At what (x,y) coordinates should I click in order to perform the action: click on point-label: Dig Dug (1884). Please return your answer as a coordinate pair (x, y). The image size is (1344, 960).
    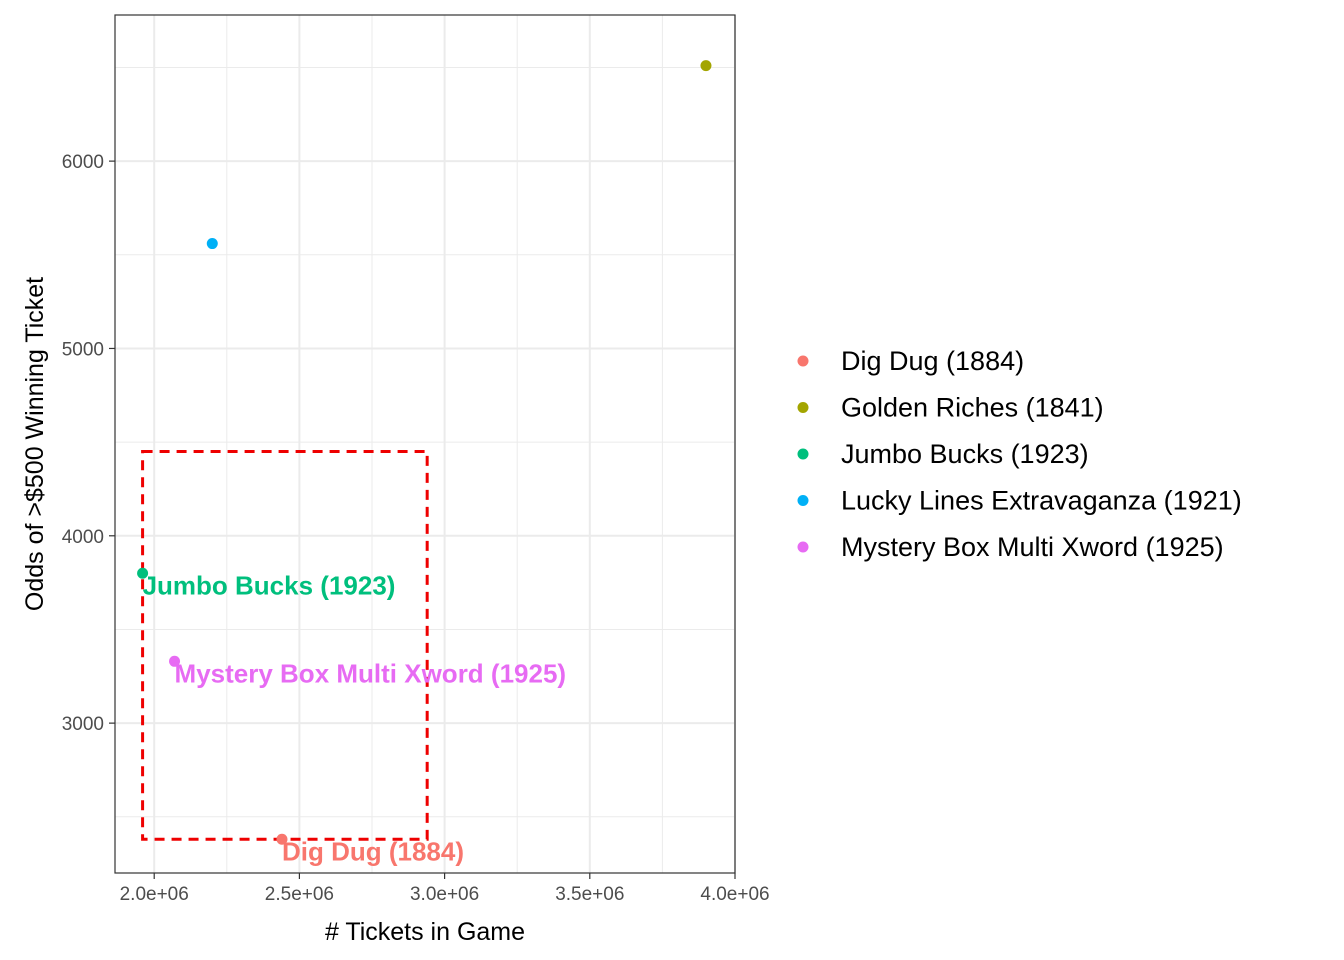
    Looking at the image, I should click on (373, 851).